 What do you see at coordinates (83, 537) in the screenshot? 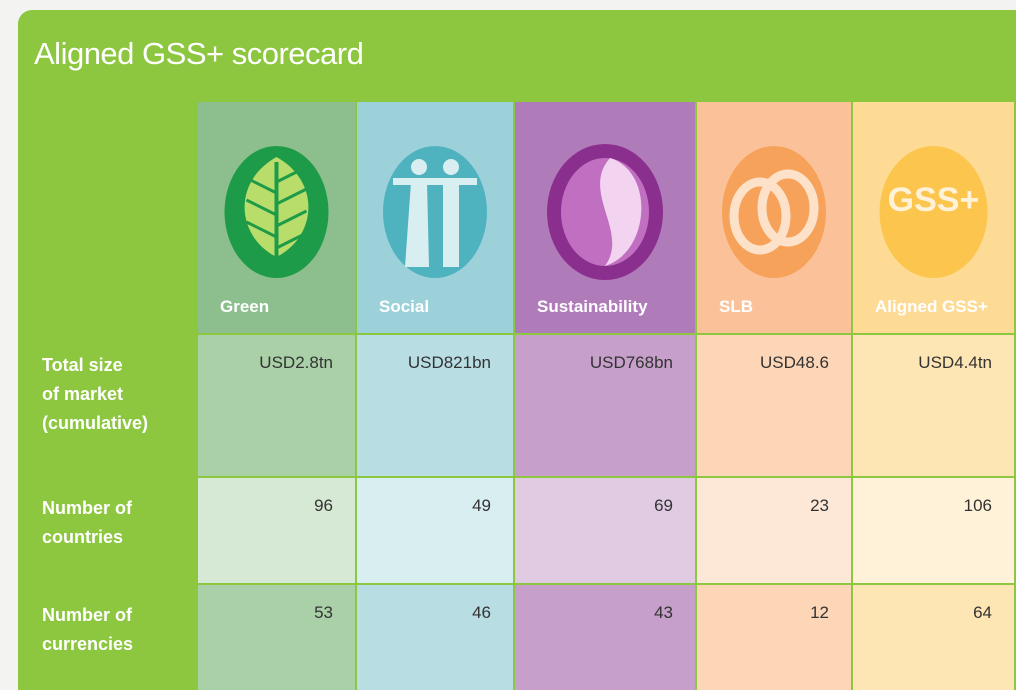
I see `row-label-line: countries` at bounding box center [83, 537].